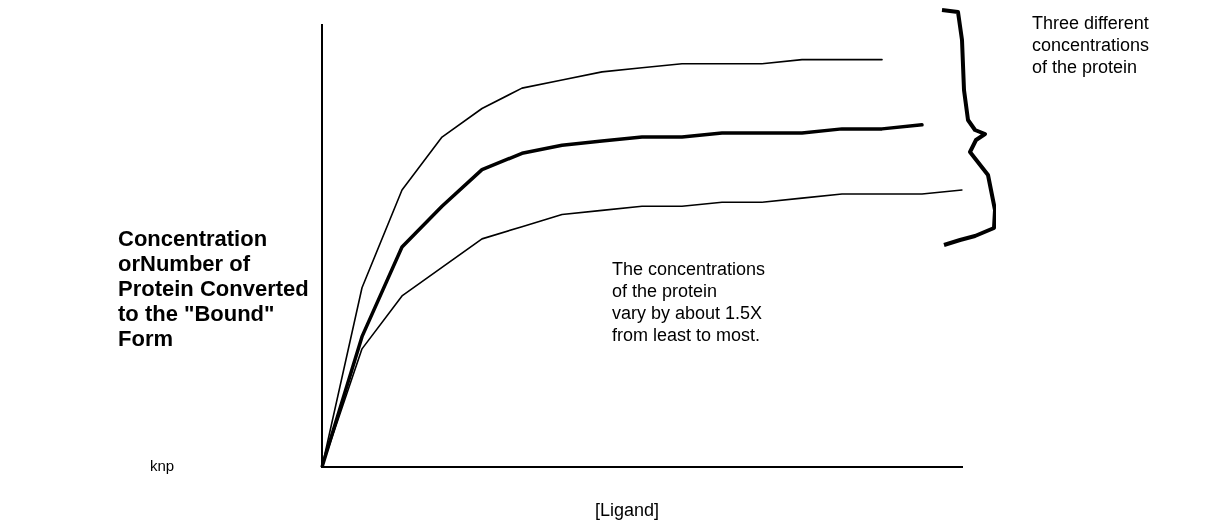 This screenshot has height=529, width=1230. Describe the element at coordinates (213, 288) in the screenshot. I see `y-axis-title: Concentration orNumber of Protein Converted to the "Bound" Form` at that location.